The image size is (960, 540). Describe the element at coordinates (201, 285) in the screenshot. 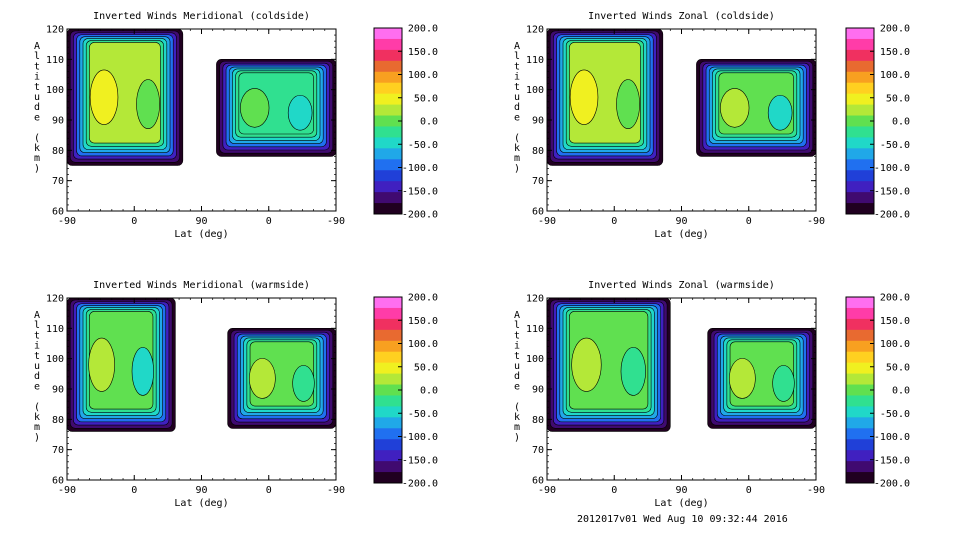

I see `chart-title: Inverted Winds Meridional (warmside)` at that location.